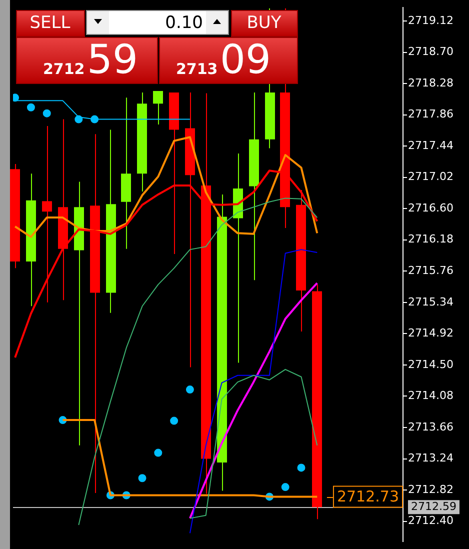  What do you see at coordinates (431, 20) in the screenshot?
I see `y-tick-label: 2719.12` at bounding box center [431, 20].